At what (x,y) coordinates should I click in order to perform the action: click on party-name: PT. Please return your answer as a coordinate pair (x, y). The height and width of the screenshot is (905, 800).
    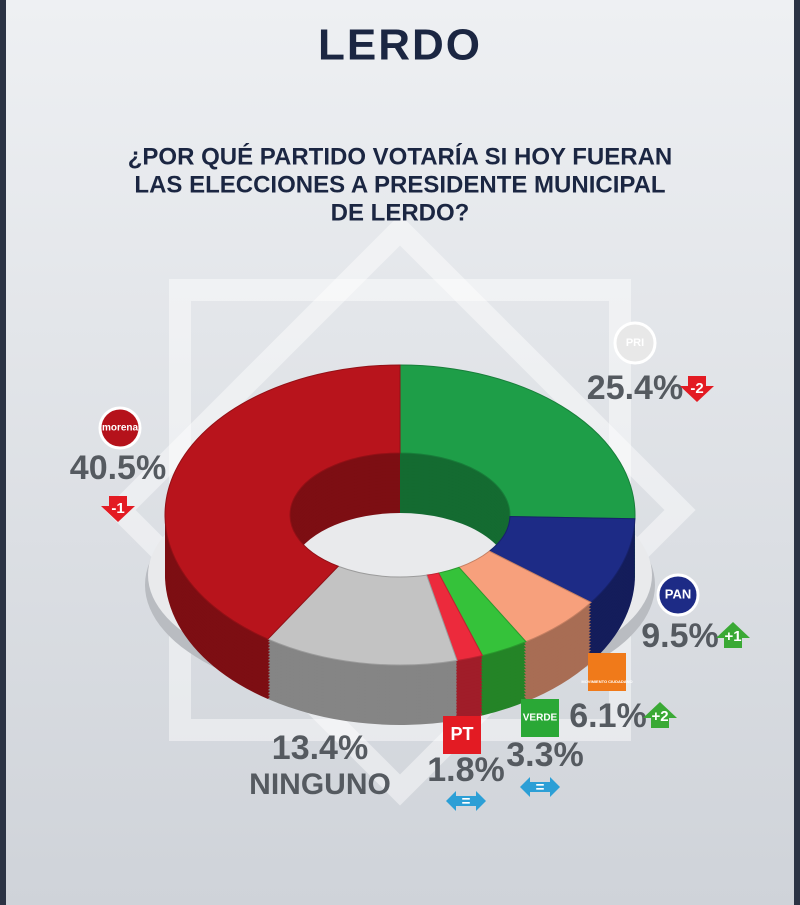
    Looking at the image, I should click on (461, 734).